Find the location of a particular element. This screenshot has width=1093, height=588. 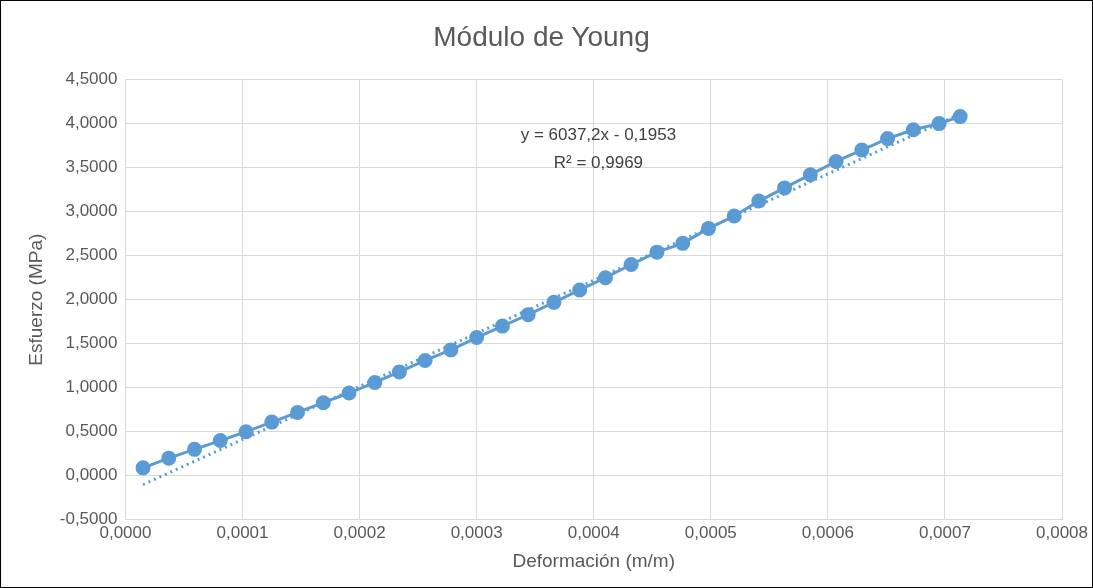

annotation: R² = 0,9969 is located at coordinates (598, 162).